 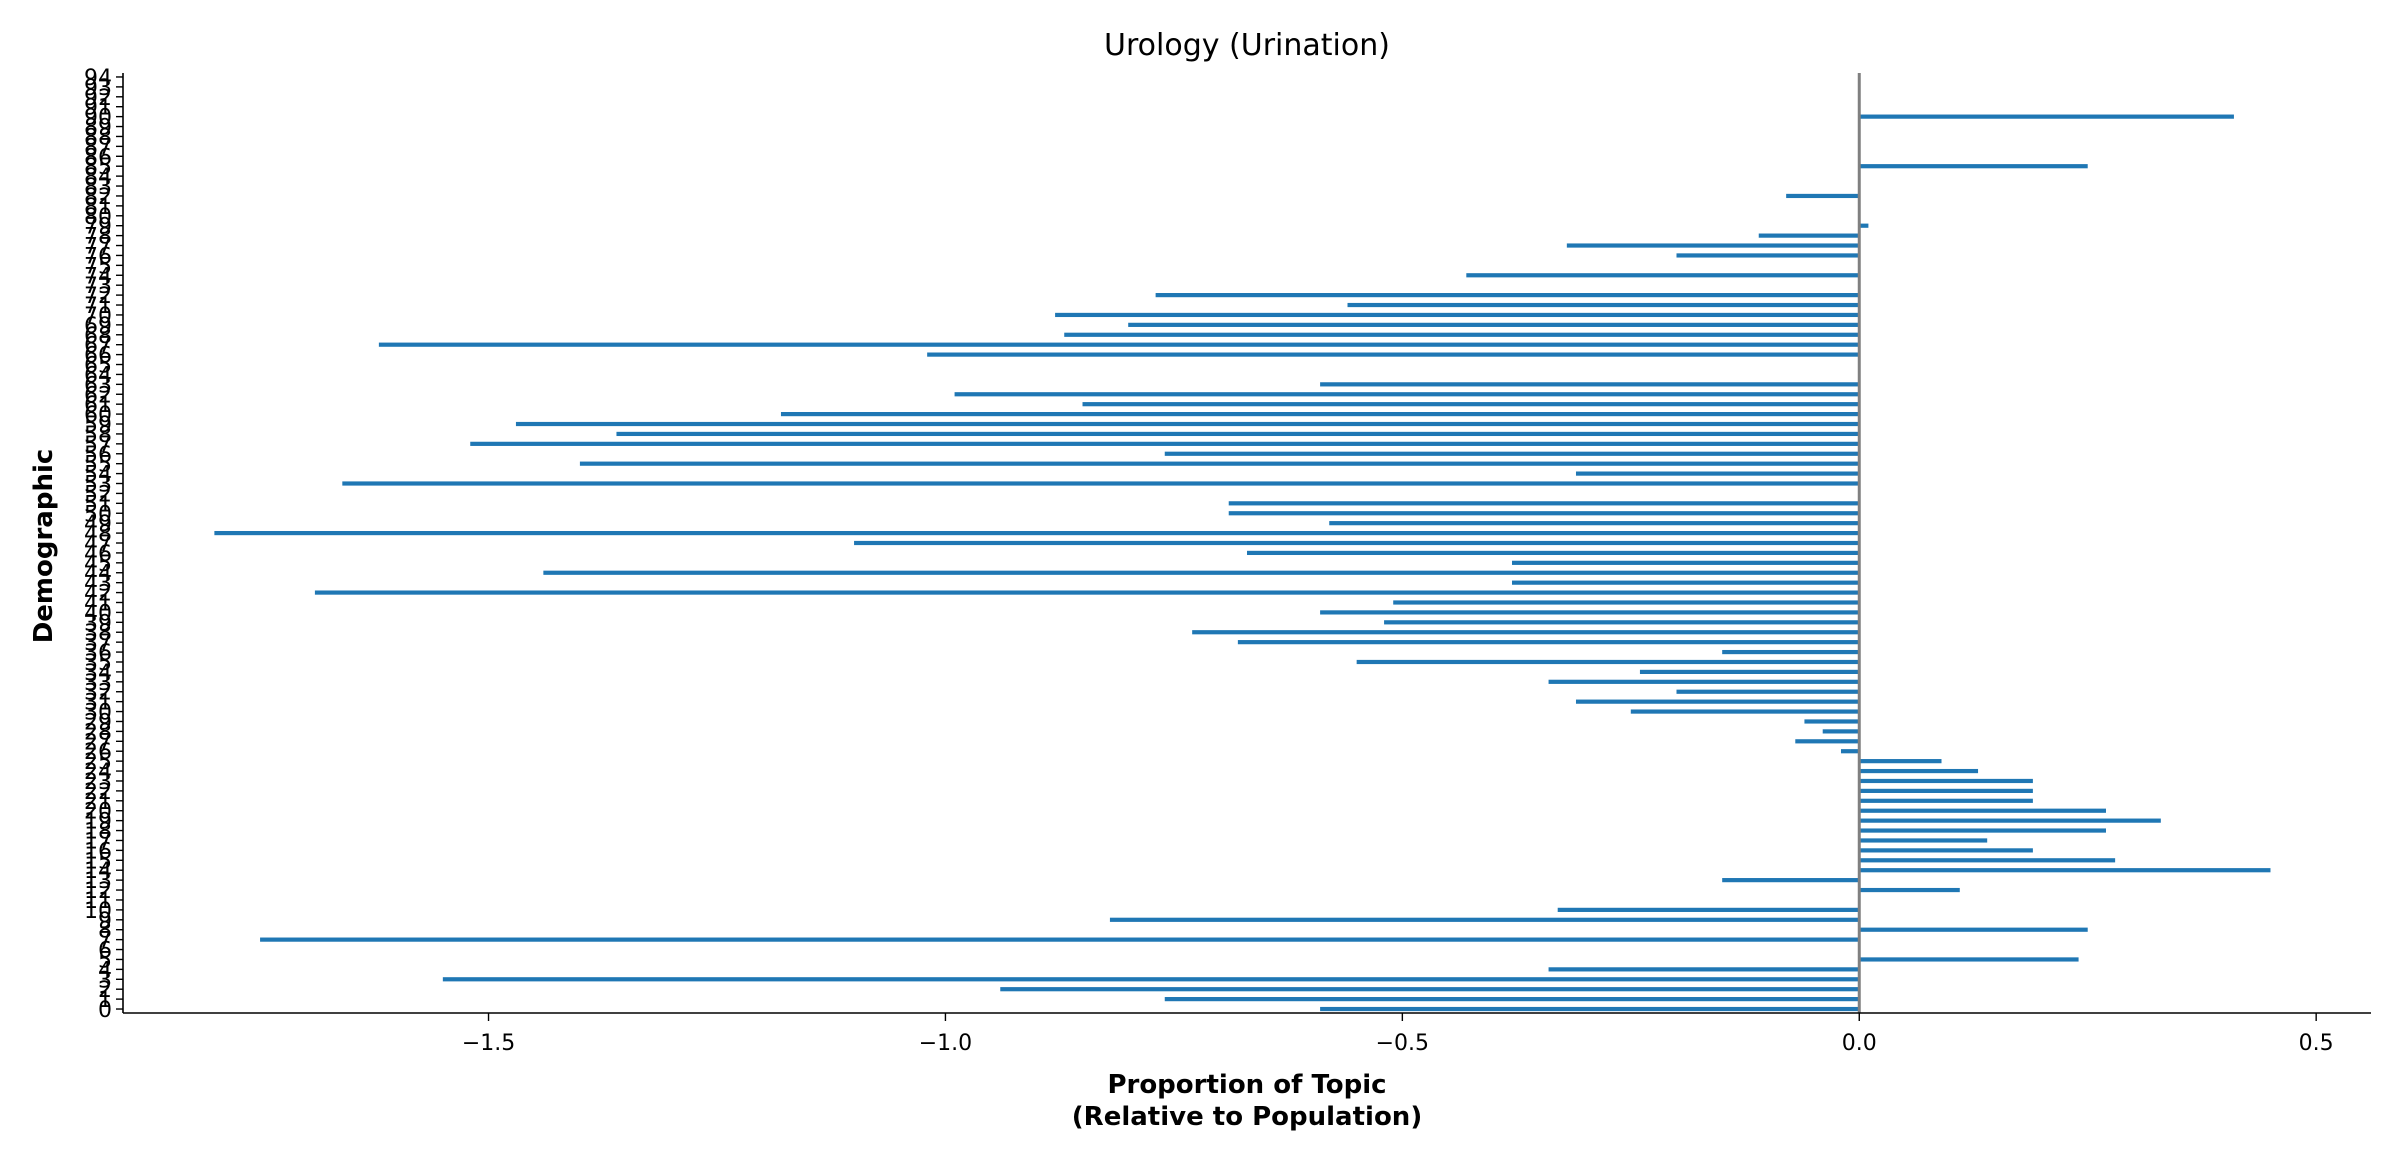 What do you see at coordinates (1246, 1085) in the screenshot?
I see `x-axis-label-line-1: Proportion of Topic` at bounding box center [1246, 1085].